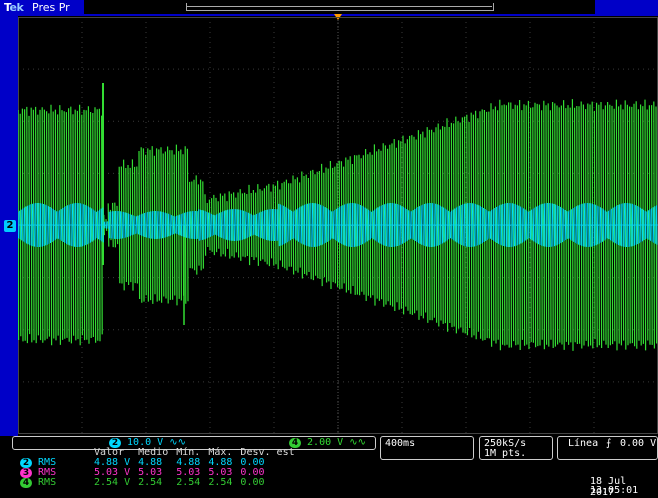 Image resolution: width=658 pixels, height=498 pixels. What do you see at coordinates (51, 7) in the screenshot?
I see `trigger-state-label: Pres Pr` at bounding box center [51, 7].